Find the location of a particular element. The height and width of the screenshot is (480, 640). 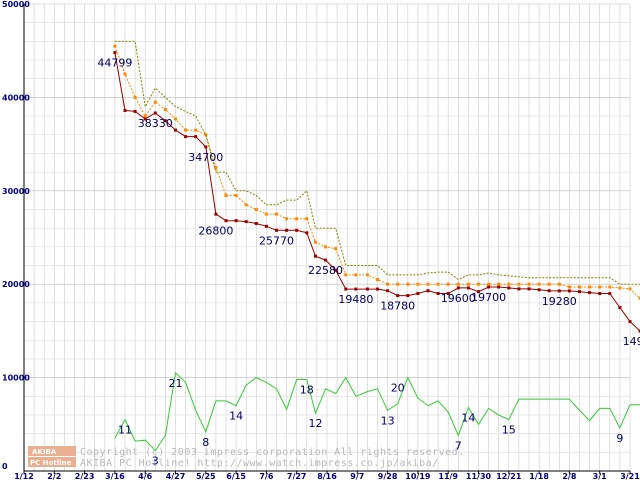

y-axis-ticks: 0 10000 20000 30000 40000 50000 is located at coordinates (16, 235).